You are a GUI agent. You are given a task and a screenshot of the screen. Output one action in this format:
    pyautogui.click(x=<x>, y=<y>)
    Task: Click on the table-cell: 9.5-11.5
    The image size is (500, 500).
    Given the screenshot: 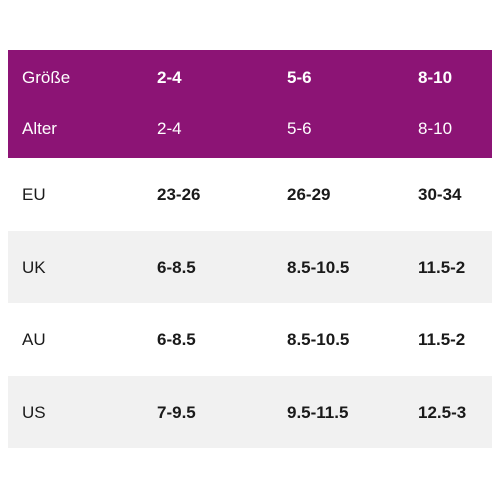 What is the action you would take?
    pyautogui.click(x=318, y=412)
    